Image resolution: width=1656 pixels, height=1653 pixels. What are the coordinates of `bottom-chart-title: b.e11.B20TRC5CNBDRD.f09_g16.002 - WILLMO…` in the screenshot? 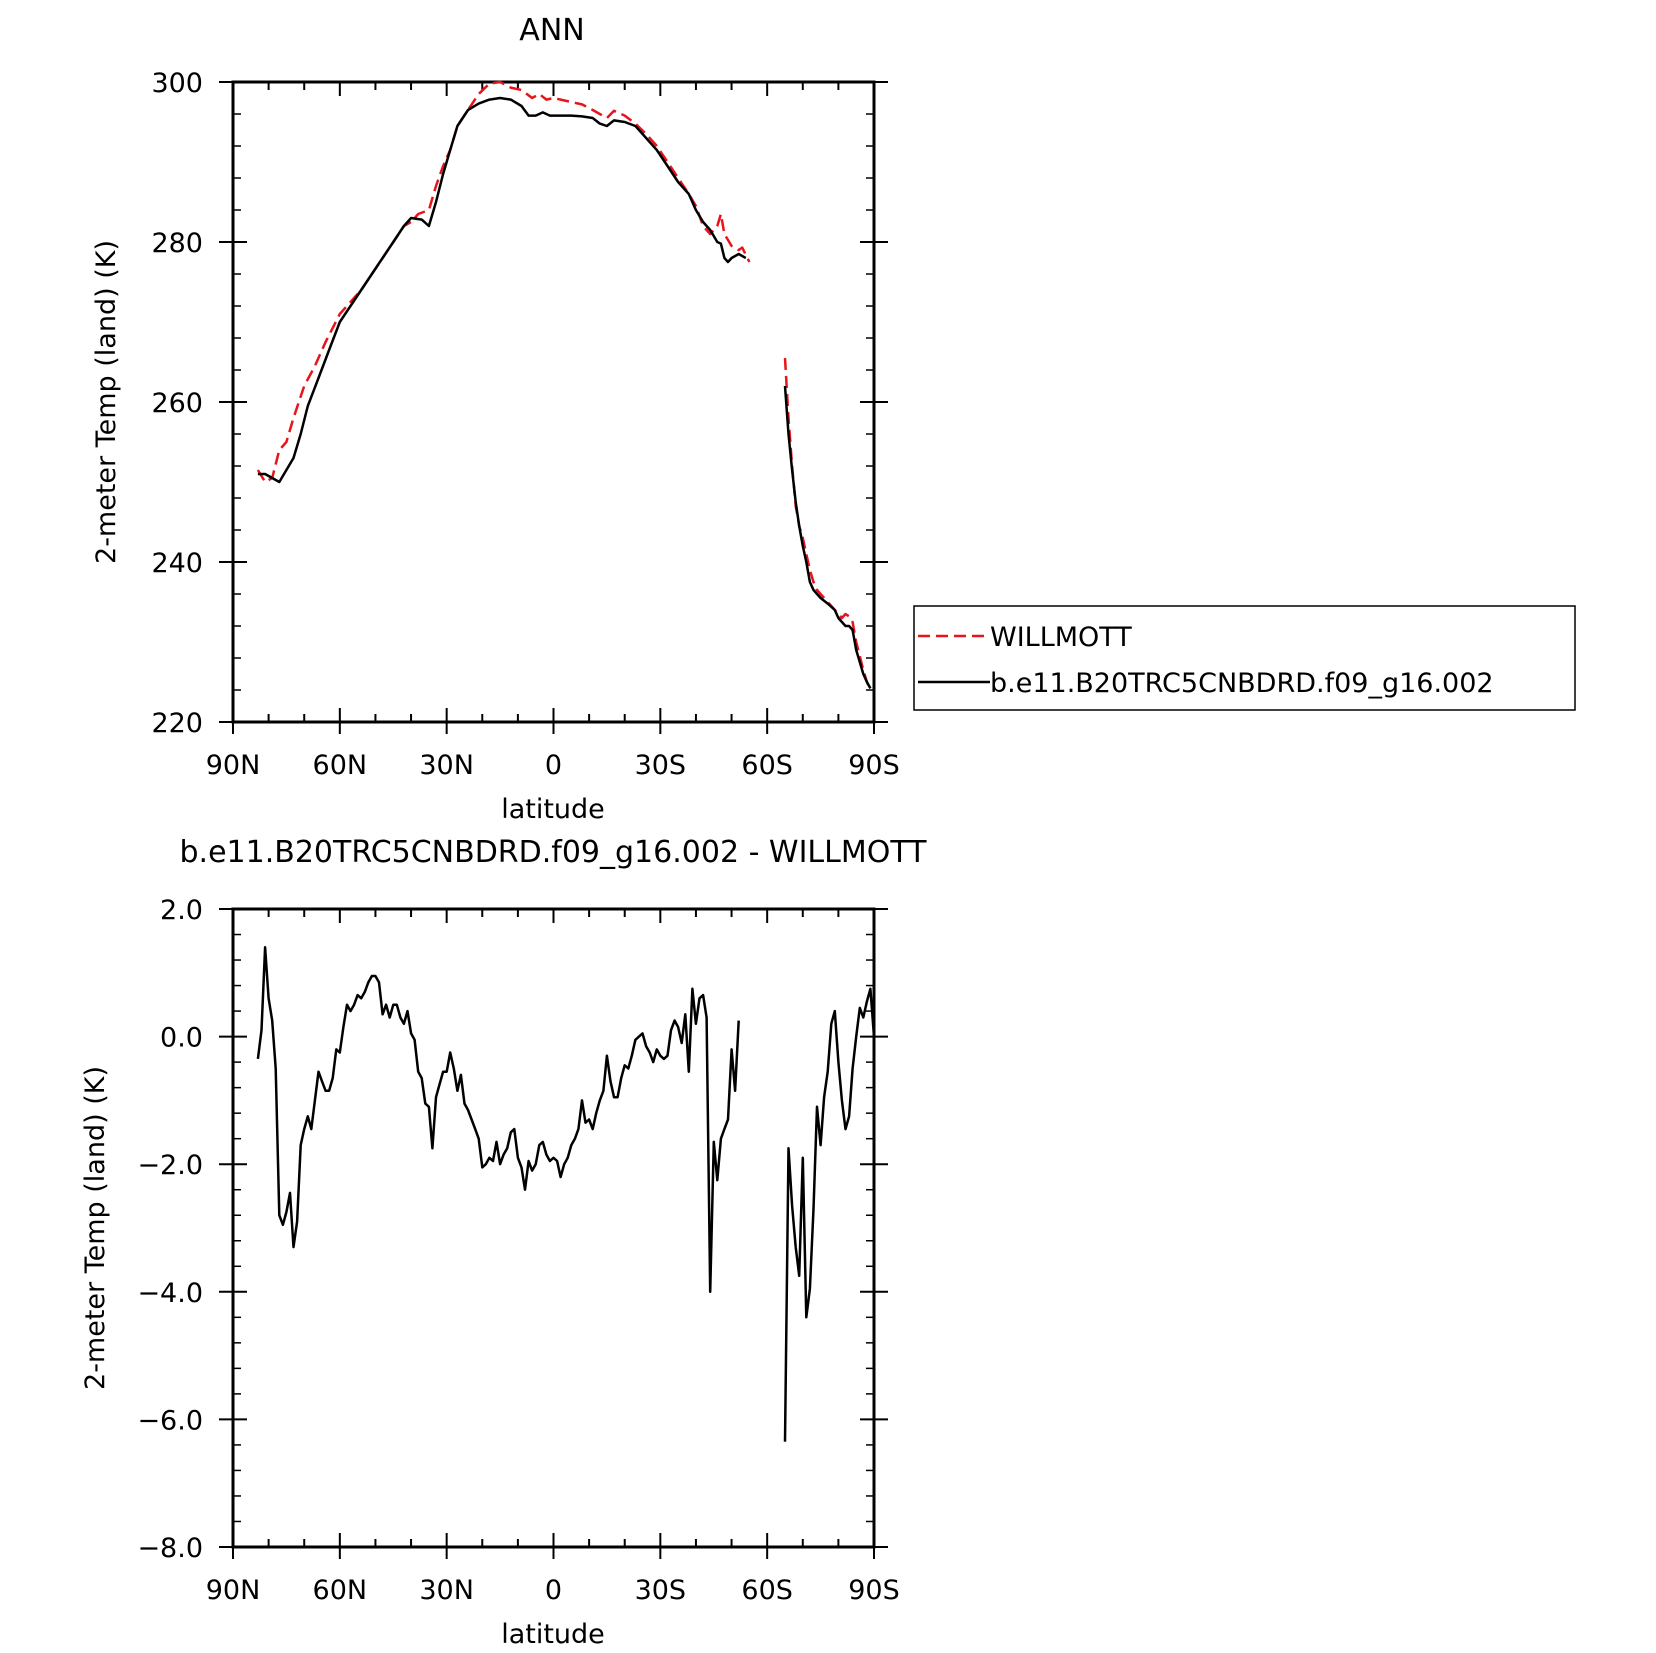 It's located at (554, 852).